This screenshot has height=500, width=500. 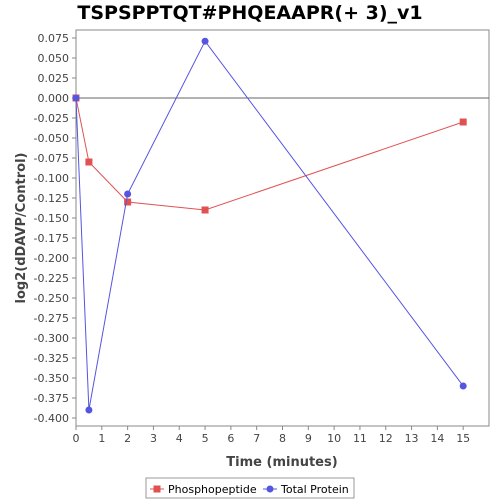 I want to click on x-tick-label: 5, so click(x=205, y=438).